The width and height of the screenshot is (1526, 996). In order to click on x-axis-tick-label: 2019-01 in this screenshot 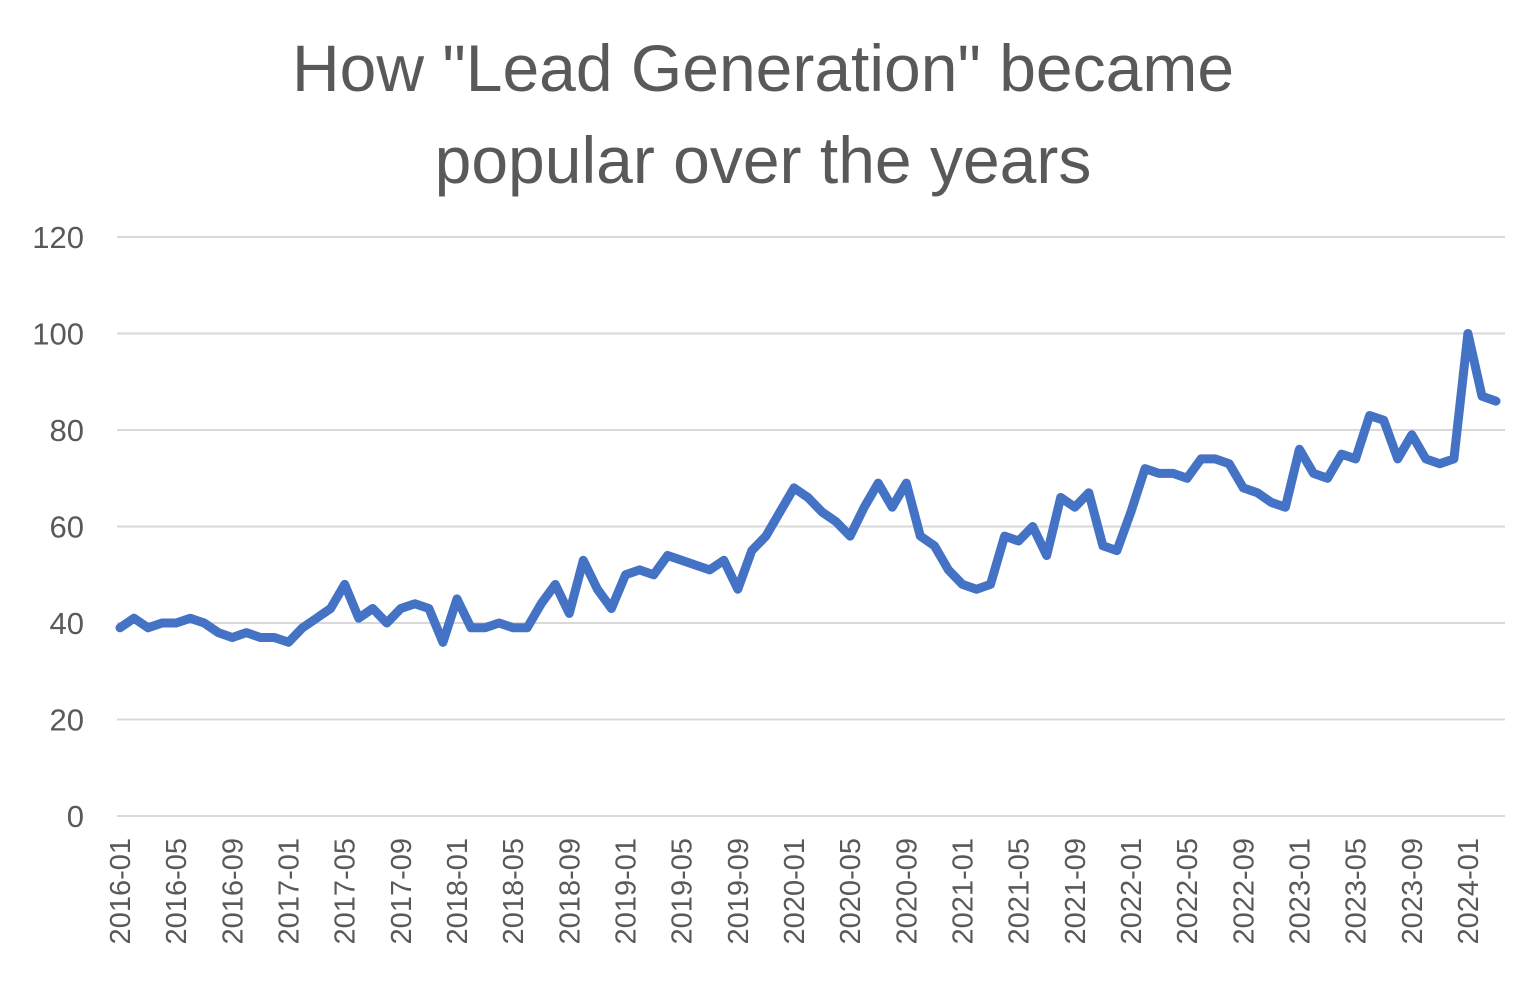, I will do `click(626, 891)`.